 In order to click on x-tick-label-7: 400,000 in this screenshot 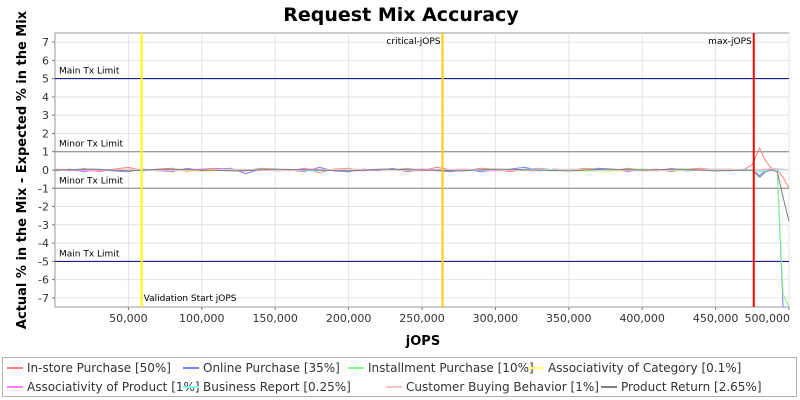, I will do `click(642, 318)`.